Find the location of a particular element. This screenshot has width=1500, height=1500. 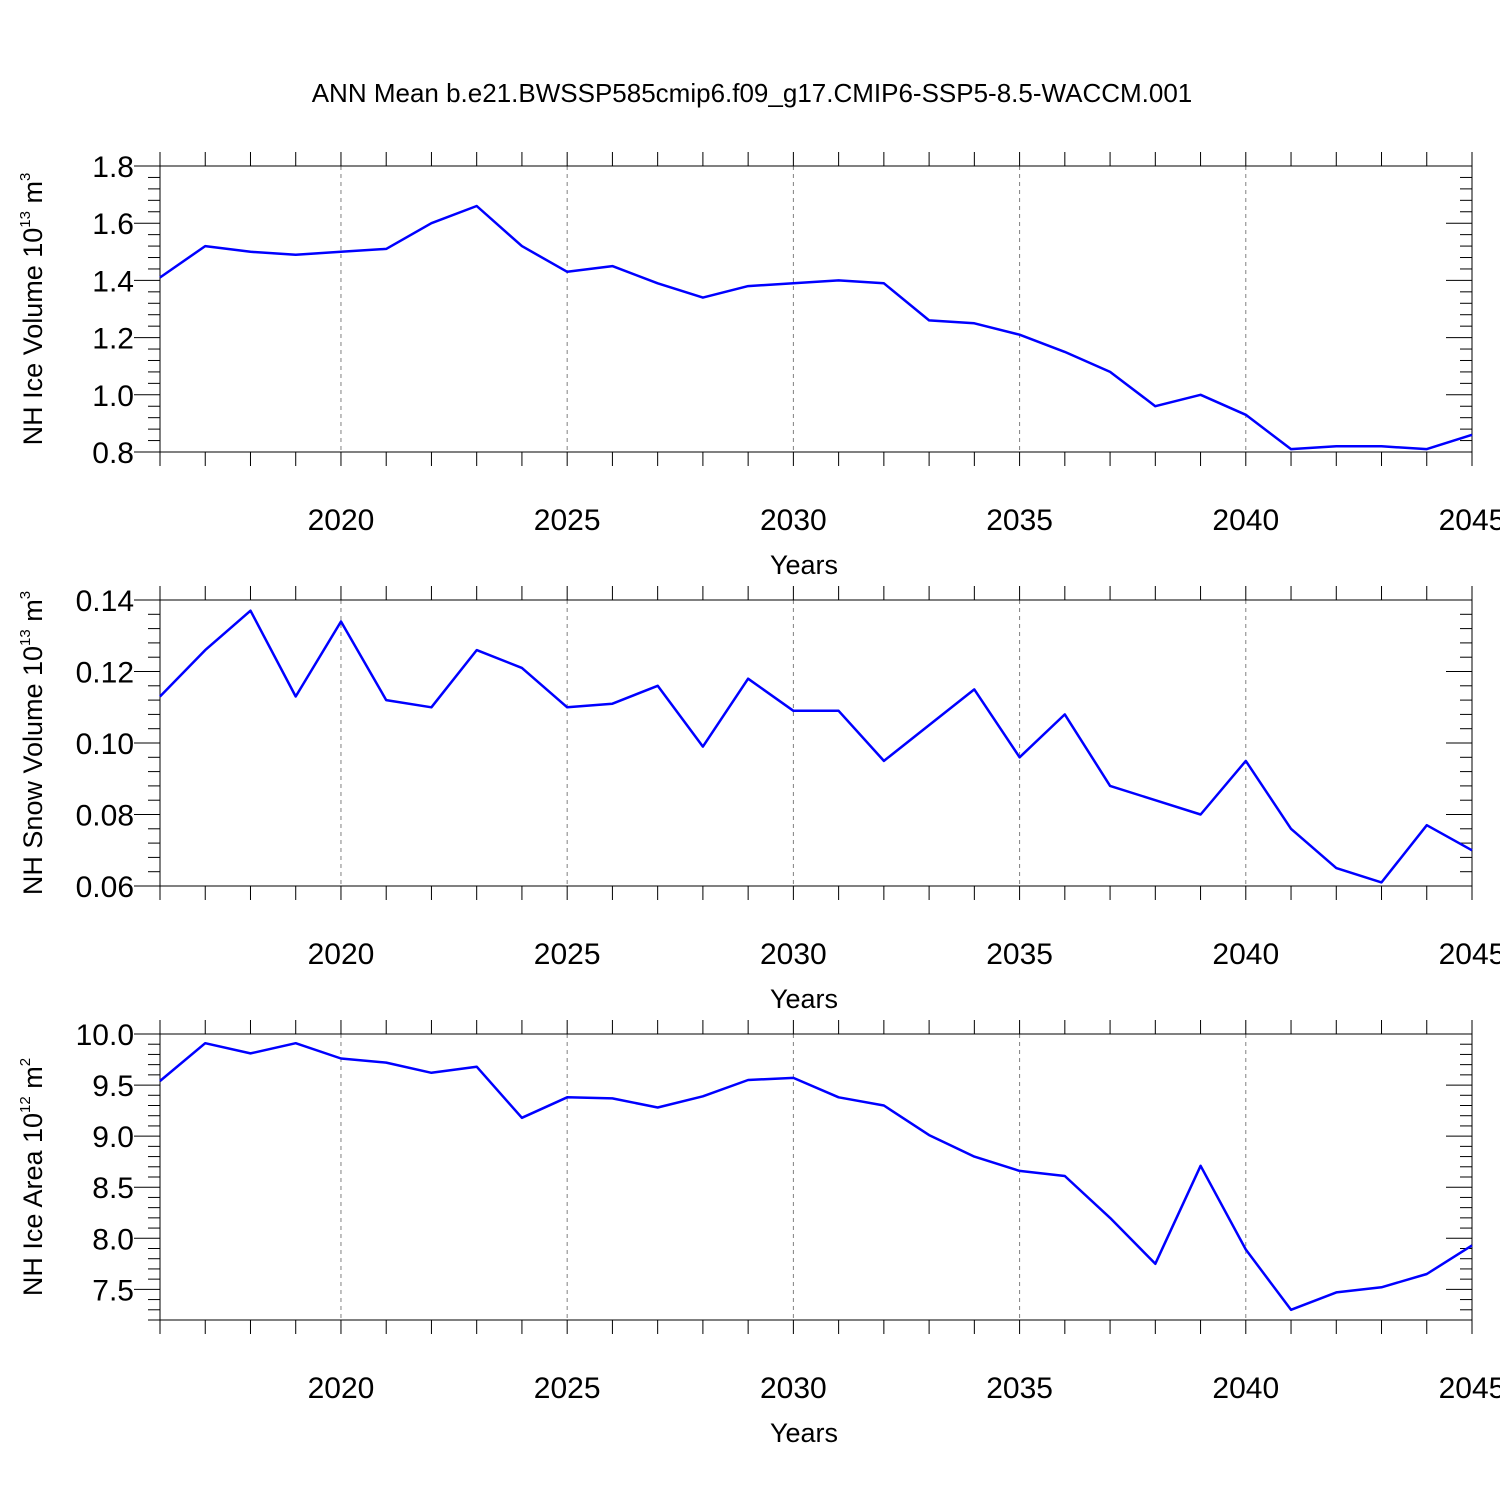

y-tick-label: 8.0 is located at coordinates (113, 1239).